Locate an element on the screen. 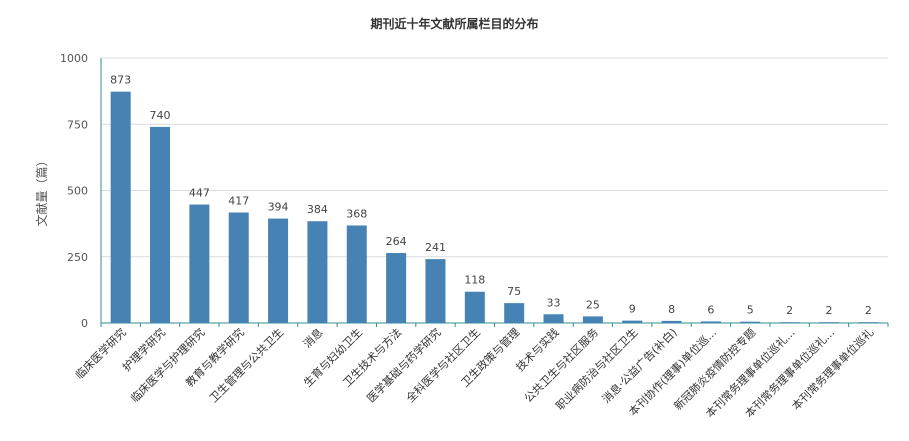 This screenshot has width=909, height=441. x-tick-label: 消息 is located at coordinates (312, 337).